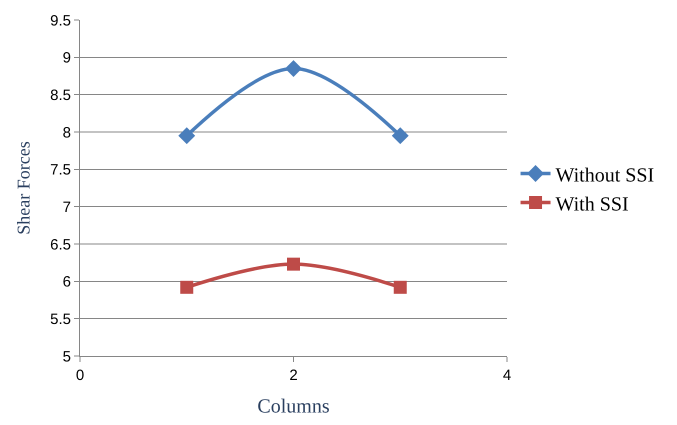  Describe the element at coordinates (80, 375) in the screenshot. I see `x-tick-label: 0` at that location.